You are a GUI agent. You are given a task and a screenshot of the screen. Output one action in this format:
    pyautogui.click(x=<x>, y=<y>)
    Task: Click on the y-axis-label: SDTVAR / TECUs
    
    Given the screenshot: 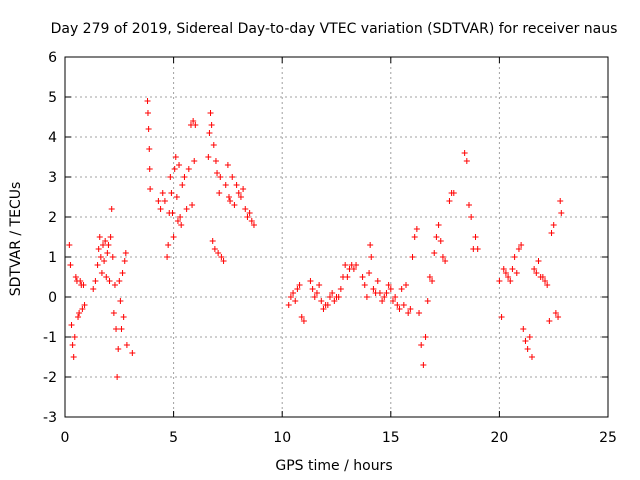 What is the action you would take?
    pyautogui.click(x=16, y=239)
    